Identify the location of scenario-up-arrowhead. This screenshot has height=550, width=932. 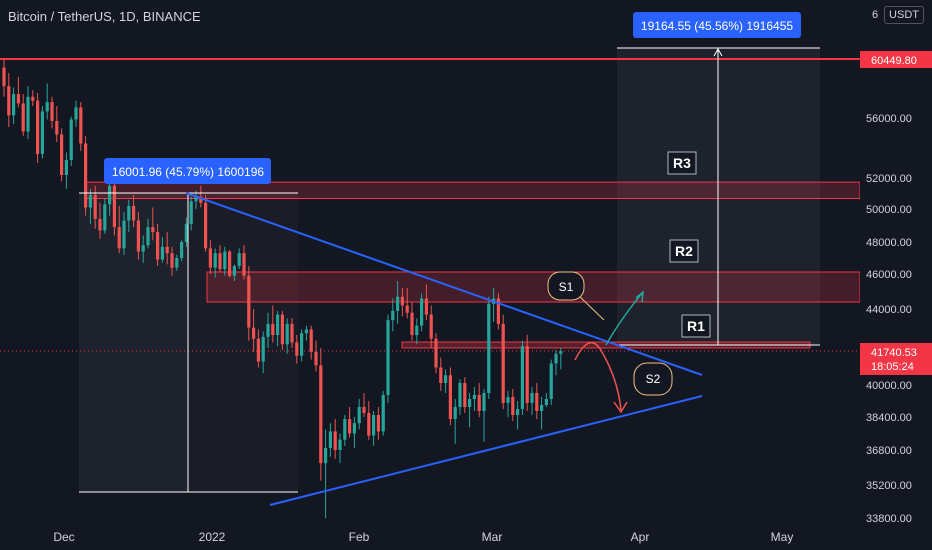
(639, 296).